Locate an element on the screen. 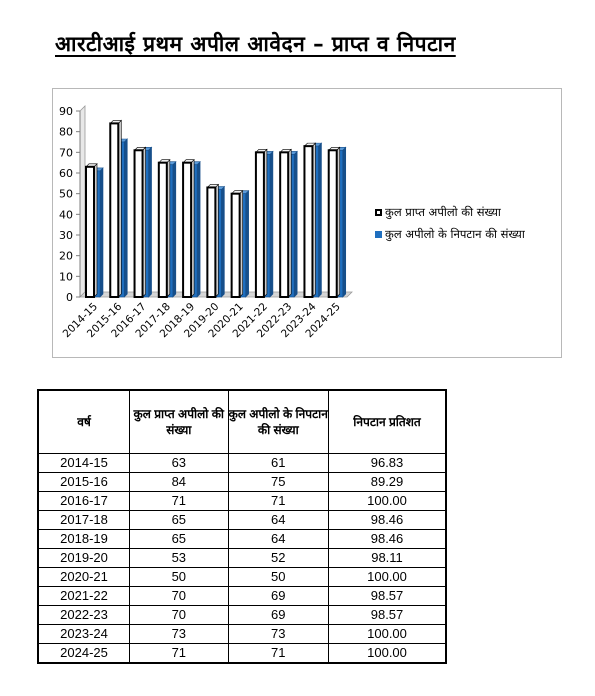  cell-disposed: 71 is located at coordinates (278, 653).